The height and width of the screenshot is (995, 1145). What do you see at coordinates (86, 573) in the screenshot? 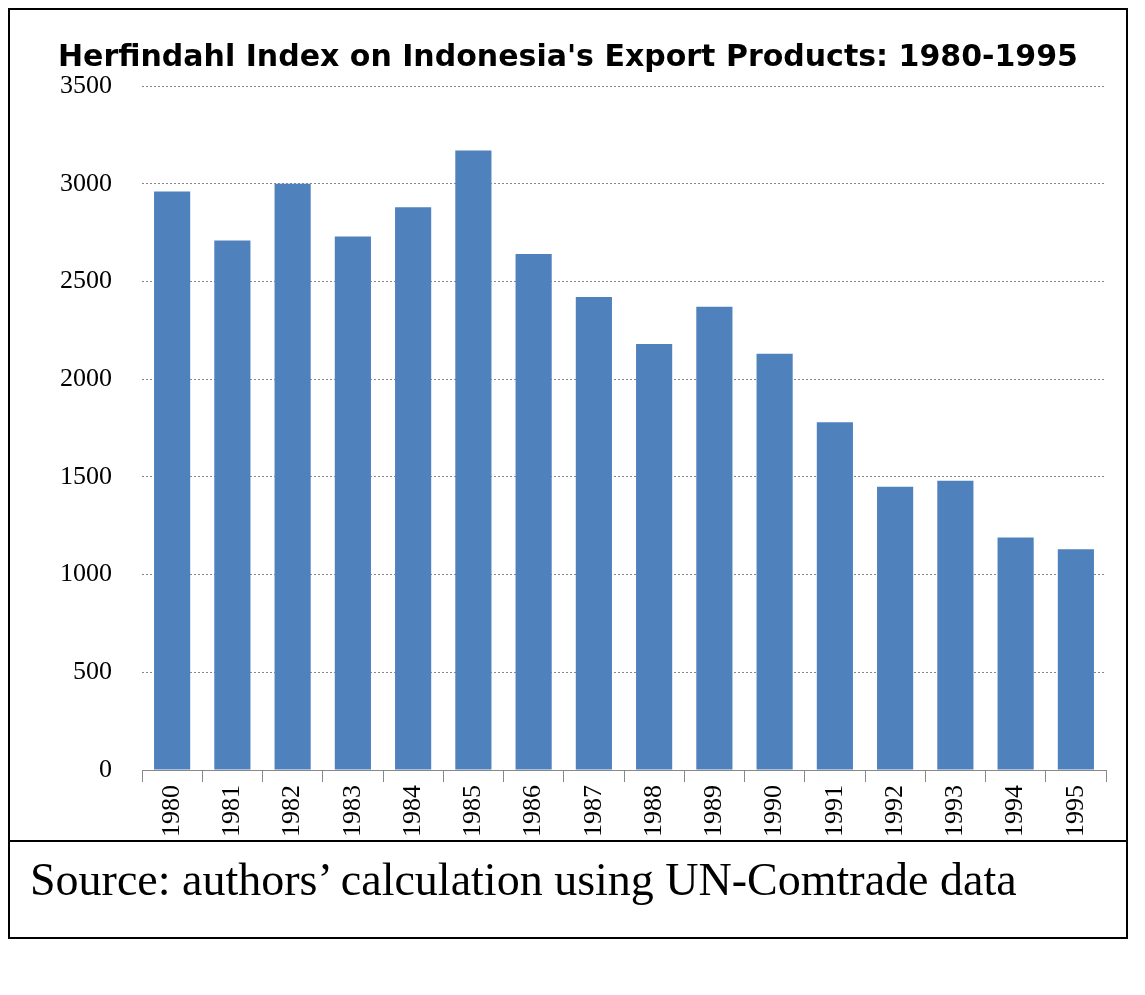
I see `y-tick-label: 1000` at bounding box center [86, 573].